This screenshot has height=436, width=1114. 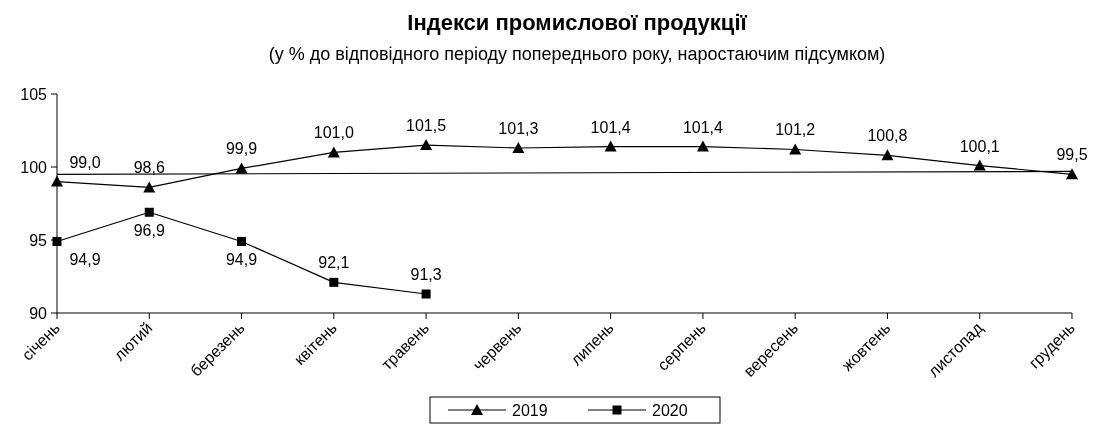 What do you see at coordinates (887, 136) in the screenshot?
I see `data-label: 100,8` at bounding box center [887, 136].